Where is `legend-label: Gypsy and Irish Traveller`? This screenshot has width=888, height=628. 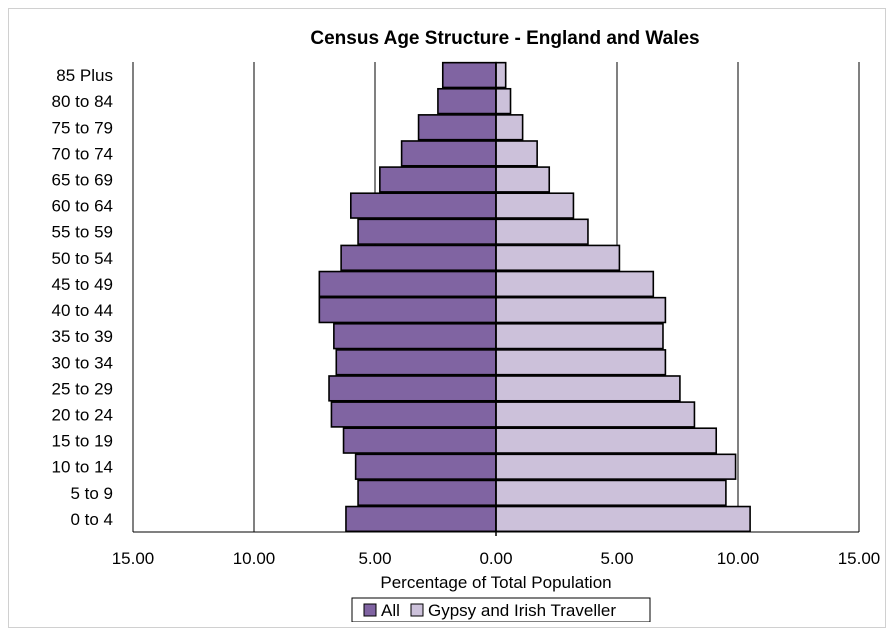 legend-label: Gypsy and Irish Traveller is located at coordinates (522, 610).